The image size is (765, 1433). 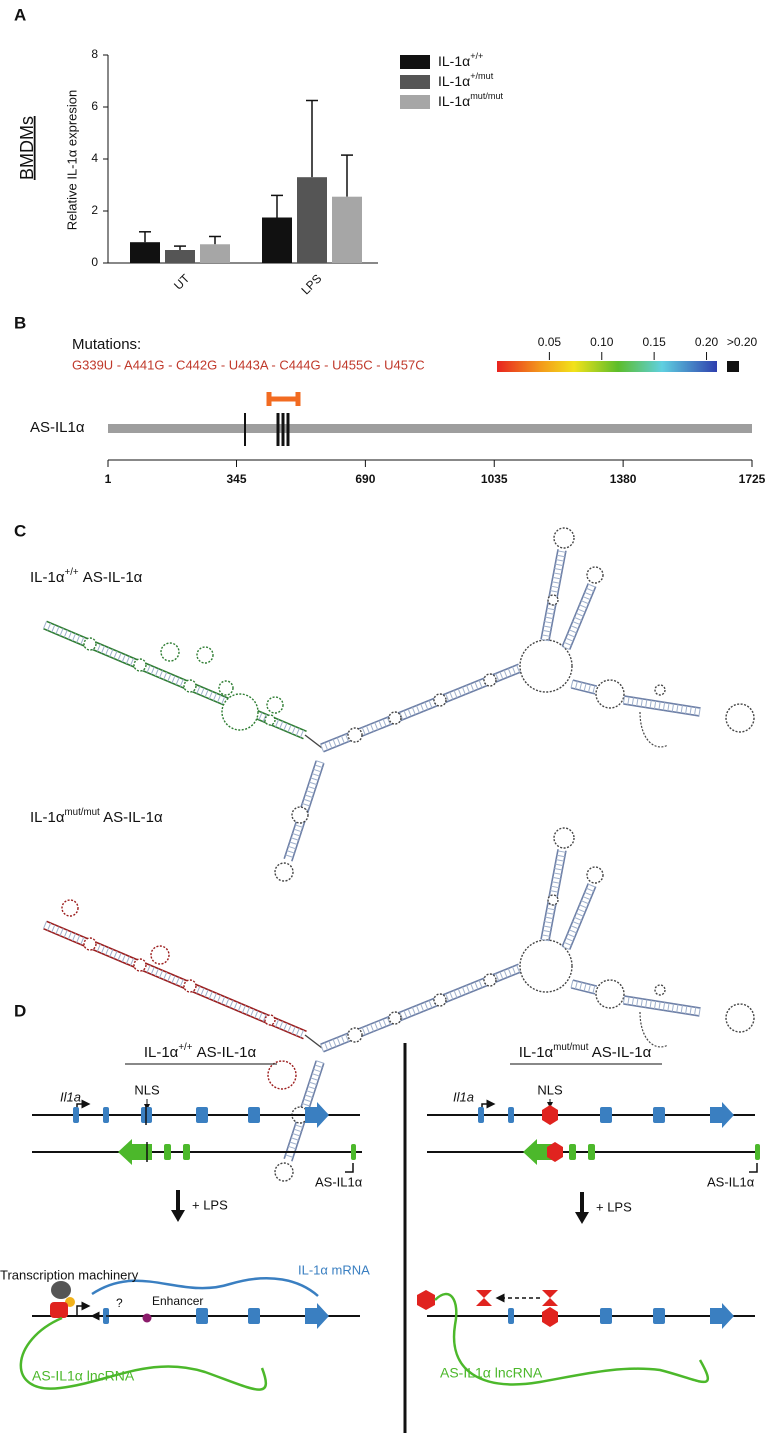 I want to click on lps-label: + LPS, so click(x=614, y=1206).